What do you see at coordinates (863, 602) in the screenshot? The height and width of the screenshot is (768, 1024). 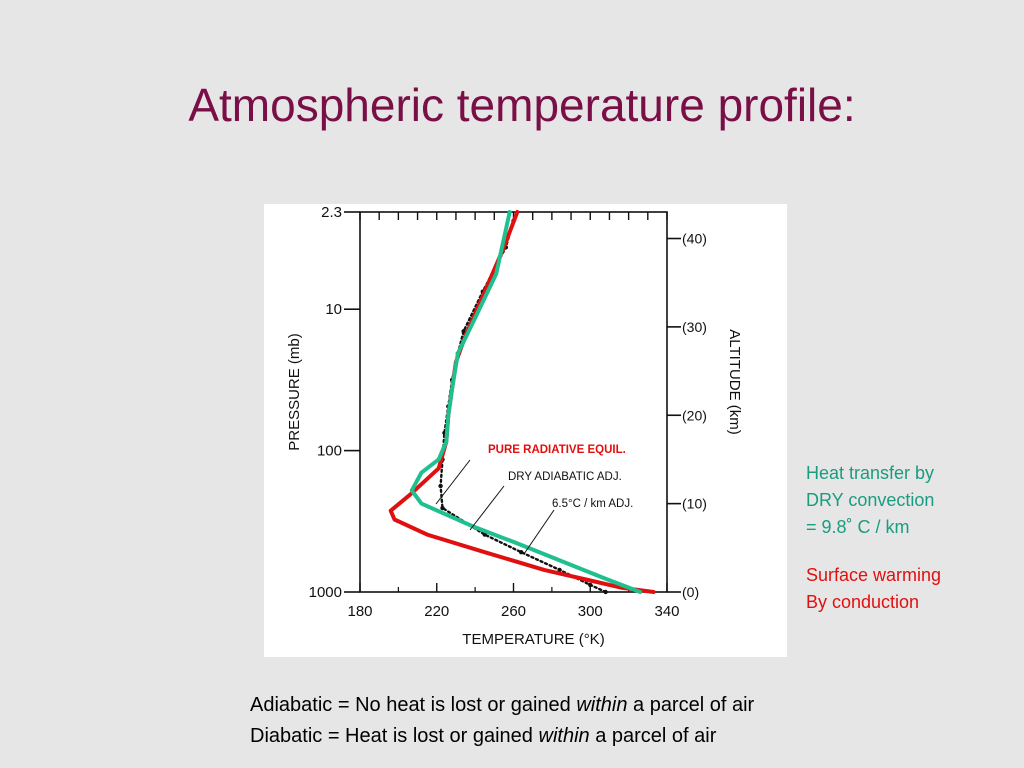 I see `conduction-note-line: By conduction` at bounding box center [863, 602].